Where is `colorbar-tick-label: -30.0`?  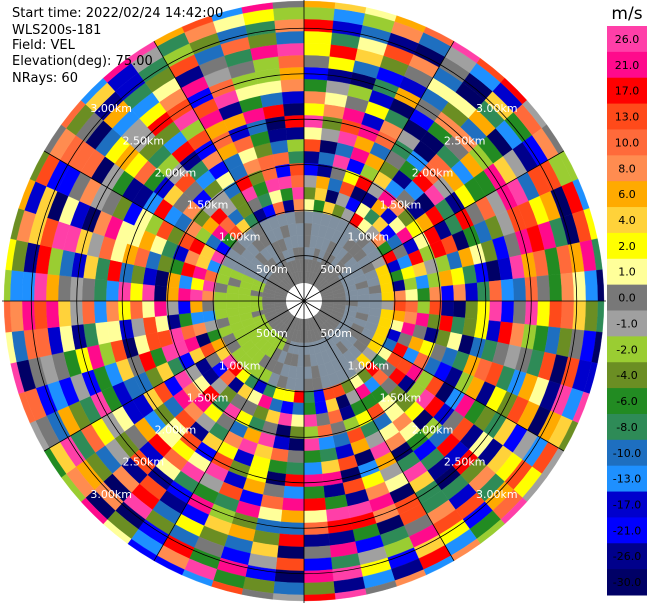 colorbar-tick-label: -30.0 is located at coordinates (627, 582).